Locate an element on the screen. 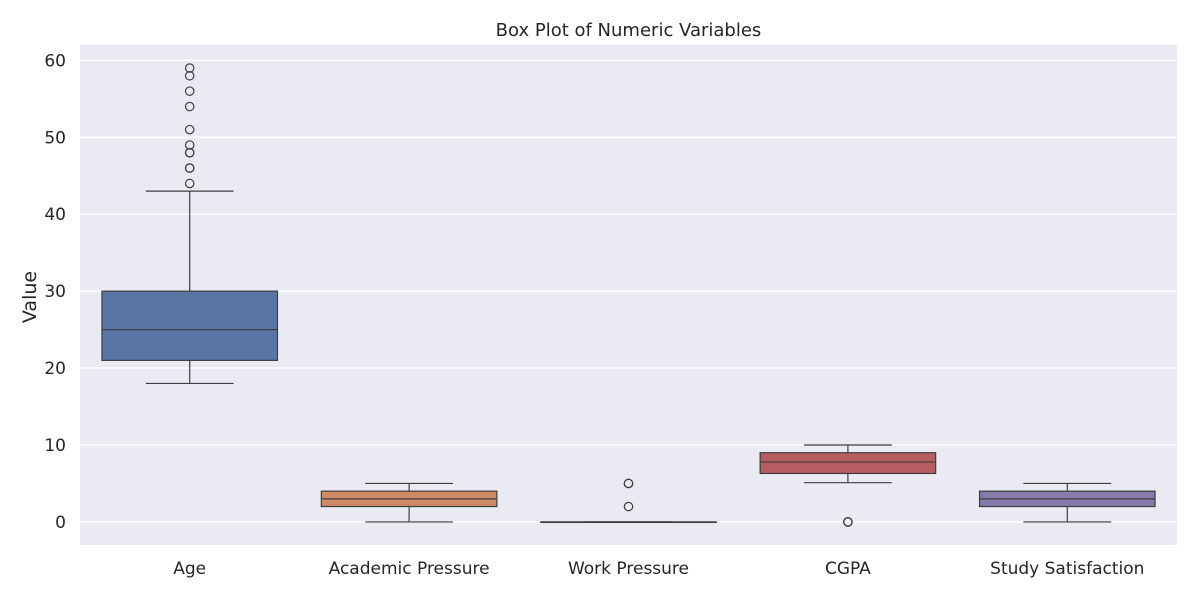 The width and height of the screenshot is (1200, 600). x-tick-label: Age is located at coordinates (189, 569).